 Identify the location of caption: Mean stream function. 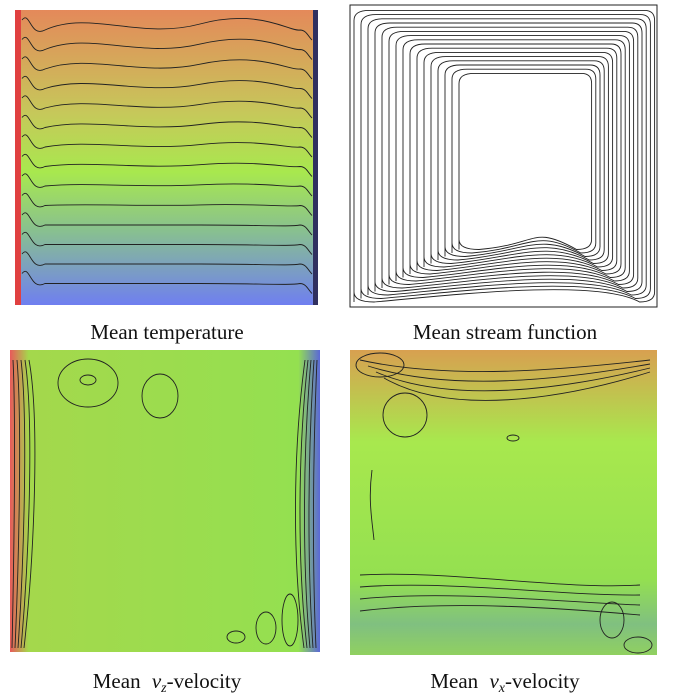
(505, 332).